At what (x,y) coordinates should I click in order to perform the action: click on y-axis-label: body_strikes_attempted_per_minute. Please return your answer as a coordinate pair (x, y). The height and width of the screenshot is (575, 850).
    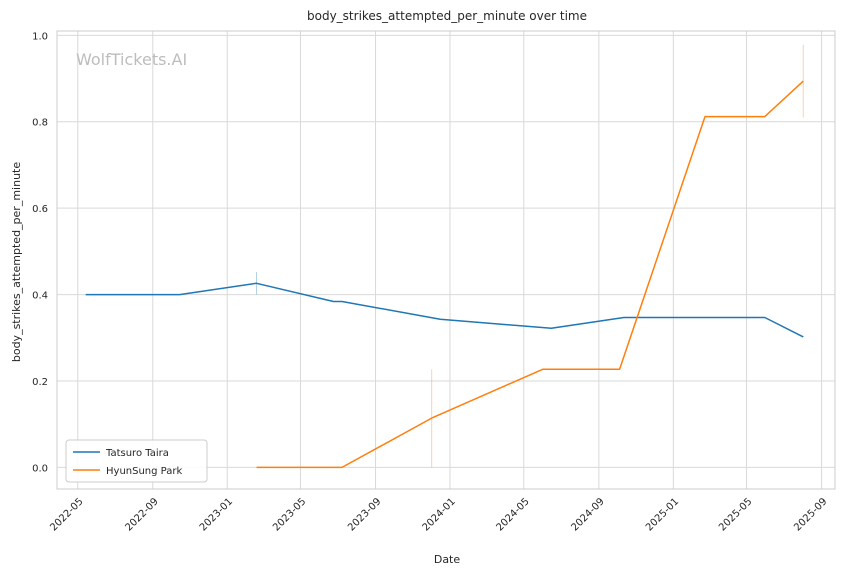
    Looking at the image, I should click on (16, 262).